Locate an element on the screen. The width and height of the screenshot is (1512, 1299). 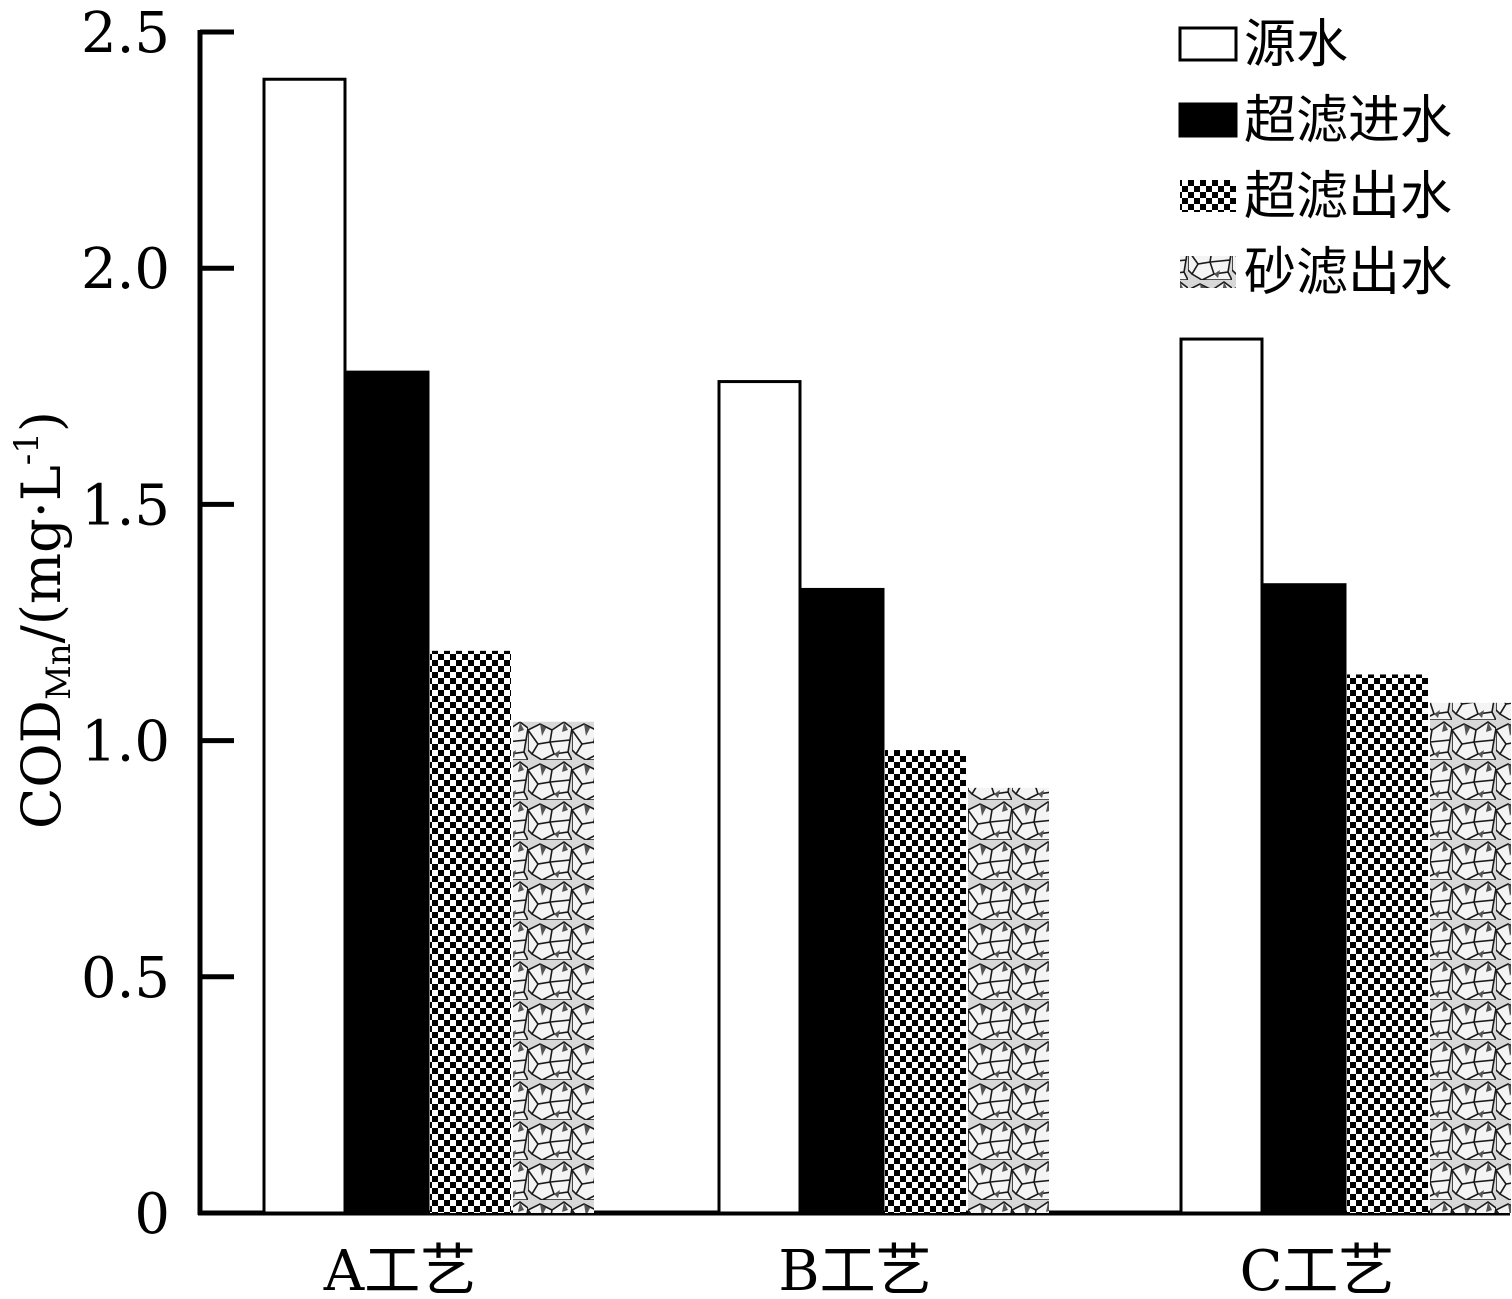
y-tick-label: 1.0 is located at coordinates (125, 742).